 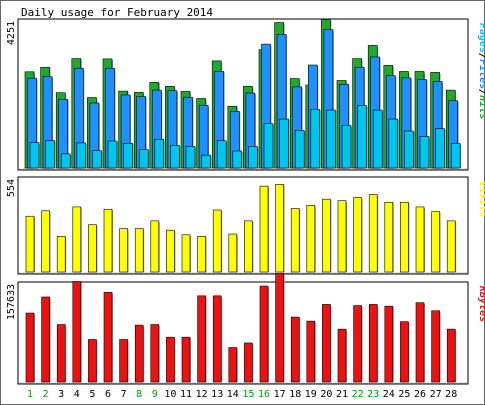 What do you see at coordinates (358, 394) in the screenshot?
I see `day-label-22: 22` at bounding box center [358, 394].